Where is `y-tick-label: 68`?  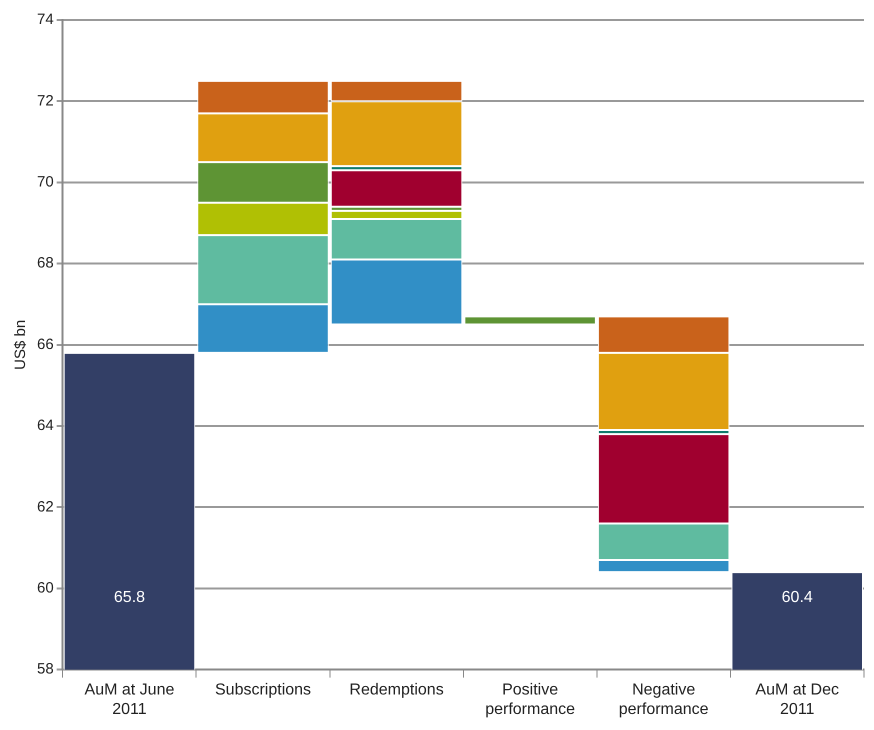 y-tick-label: 68 is located at coordinates (45, 263).